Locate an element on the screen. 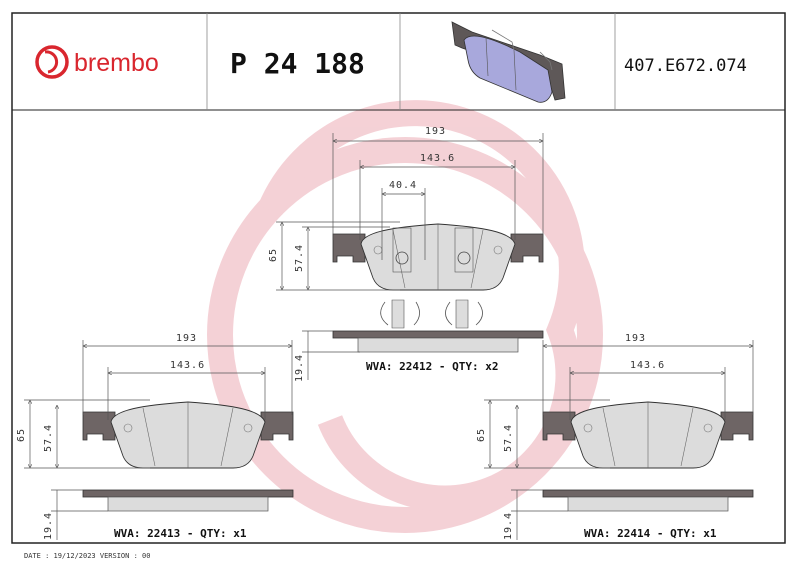 This screenshot has height=566, width=800. brembo-logo: brembo is located at coordinates (97, 62).